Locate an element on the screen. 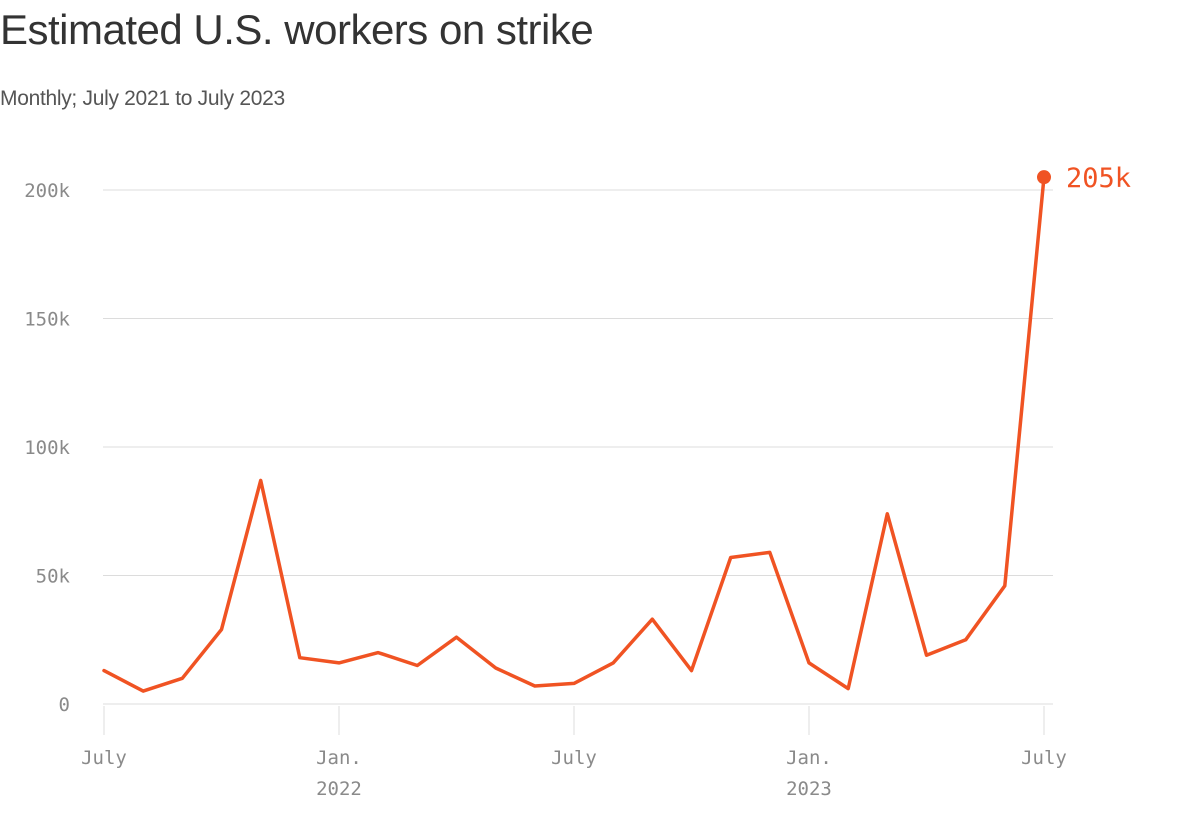 The width and height of the screenshot is (1204, 816). endpoint-marker is located at coordinates (1044, 177).